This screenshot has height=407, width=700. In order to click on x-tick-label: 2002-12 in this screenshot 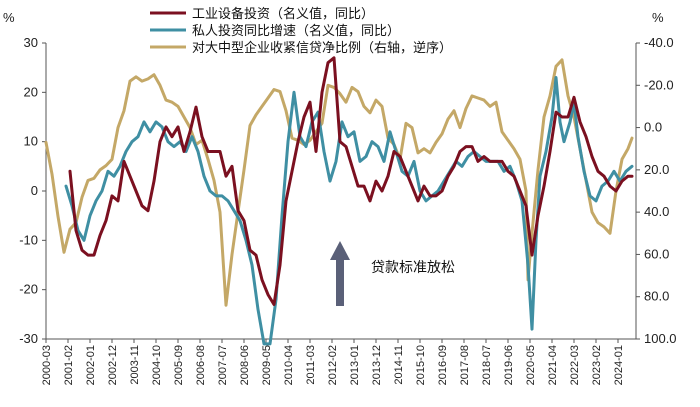, I will do `click(113, 365)`.